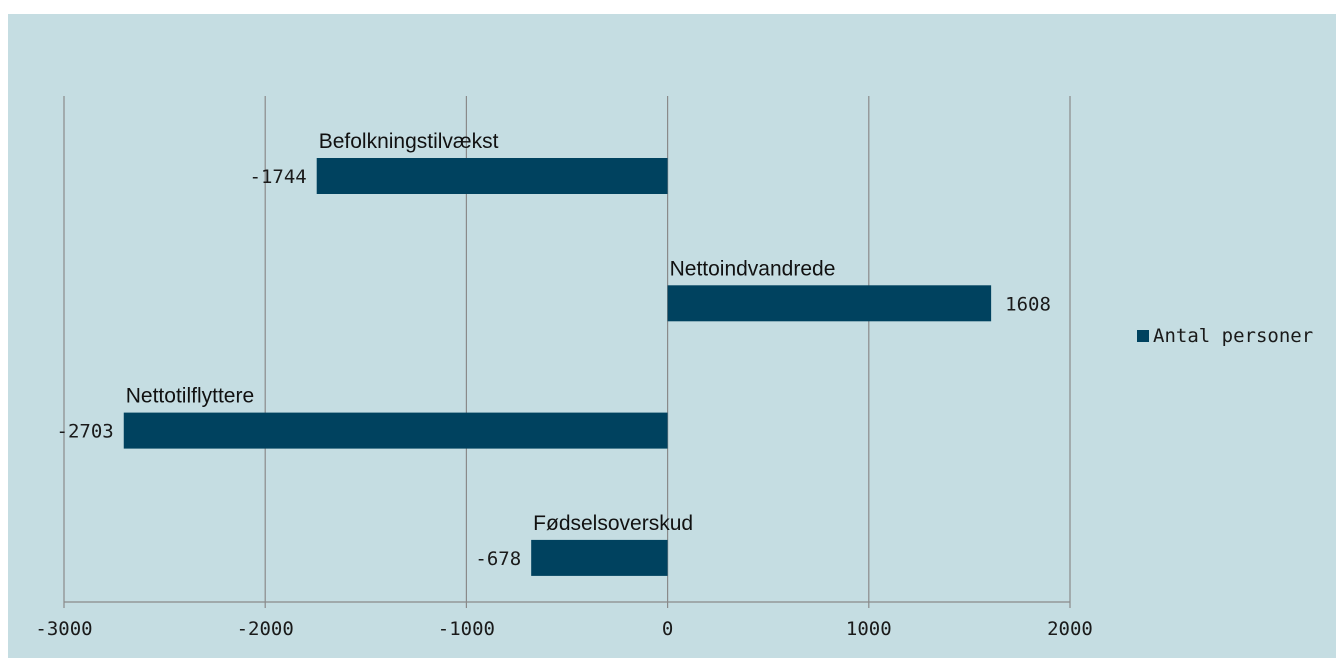 This screenshot has width=1336, height=658. Describe the element at coordinates (869, 629) in the screenshot. I see `x-tick-label: 1000` at that location.